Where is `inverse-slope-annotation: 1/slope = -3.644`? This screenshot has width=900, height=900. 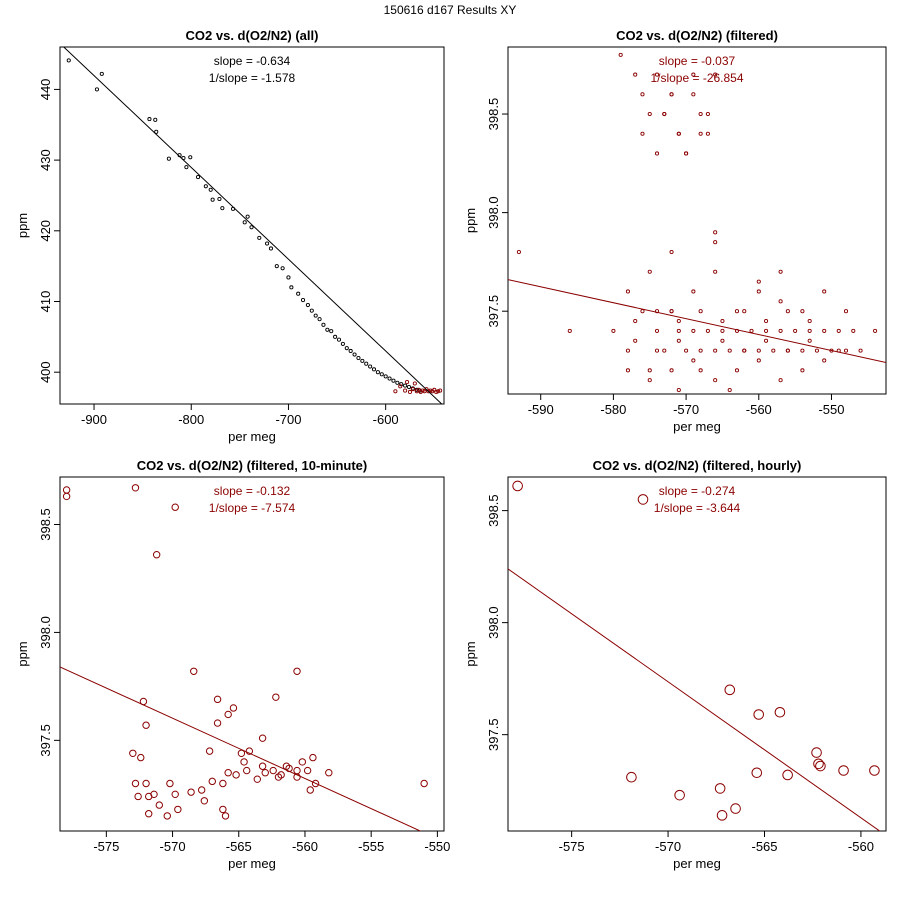
inverse-slope-annotation: 1/slope = -3.644 is located at coordinates (697, 508).